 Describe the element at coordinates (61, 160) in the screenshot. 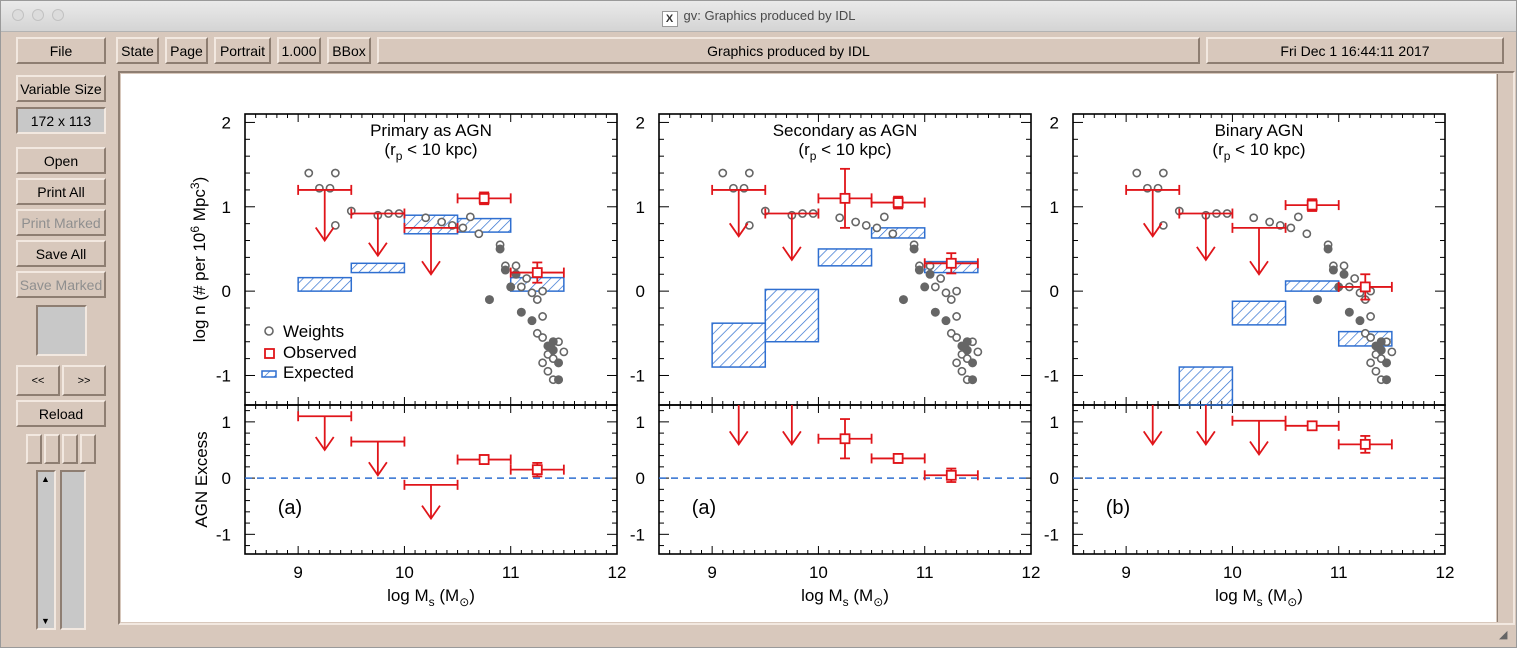

I see `open-button: Open` at that location.